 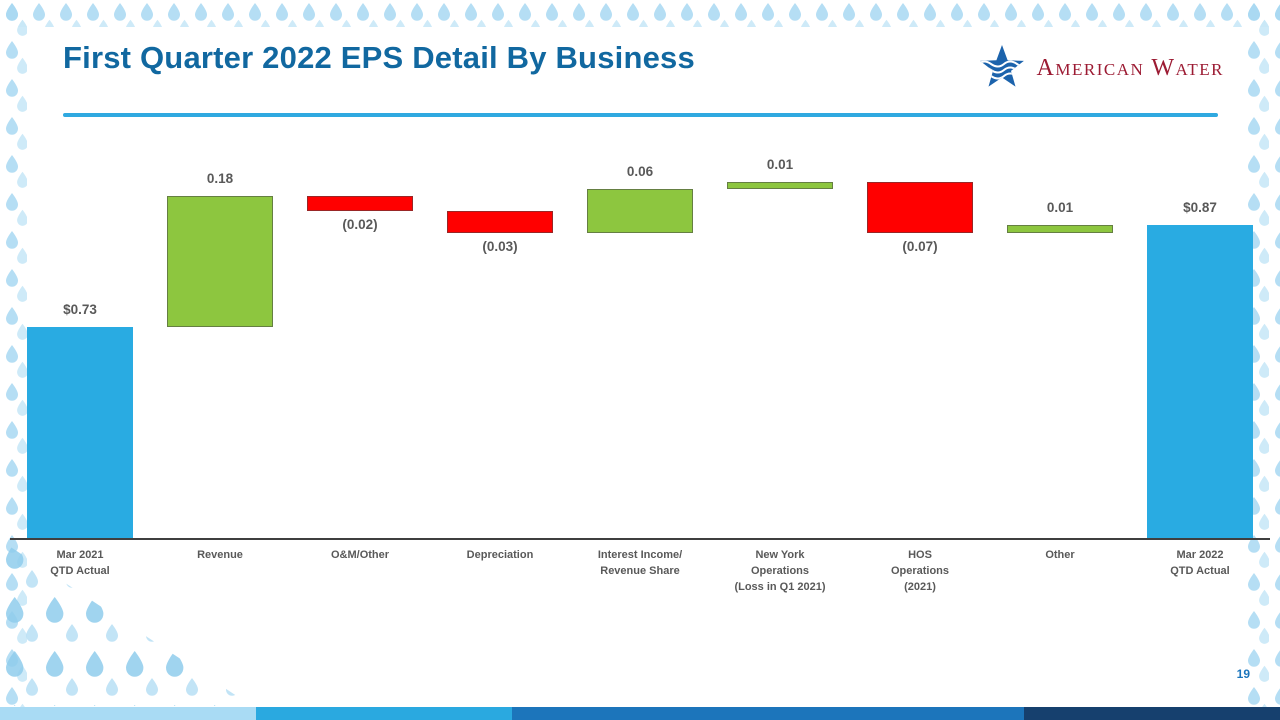 I want to click on page-number: 19, so click(x=1243, y=674).